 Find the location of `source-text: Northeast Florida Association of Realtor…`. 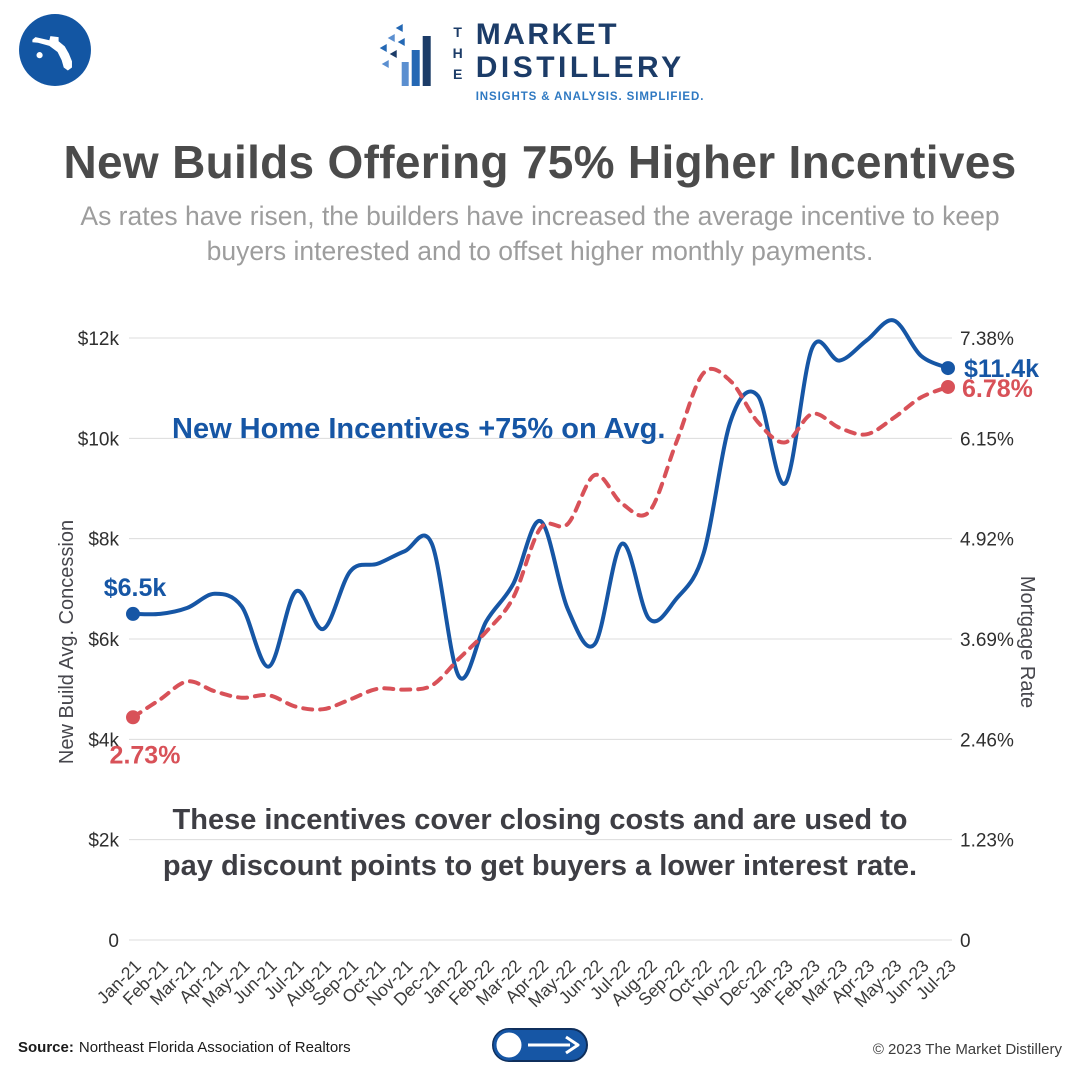

source-text: Northeast Florida Association of Realtor… is located at coordinates (214, 1047).